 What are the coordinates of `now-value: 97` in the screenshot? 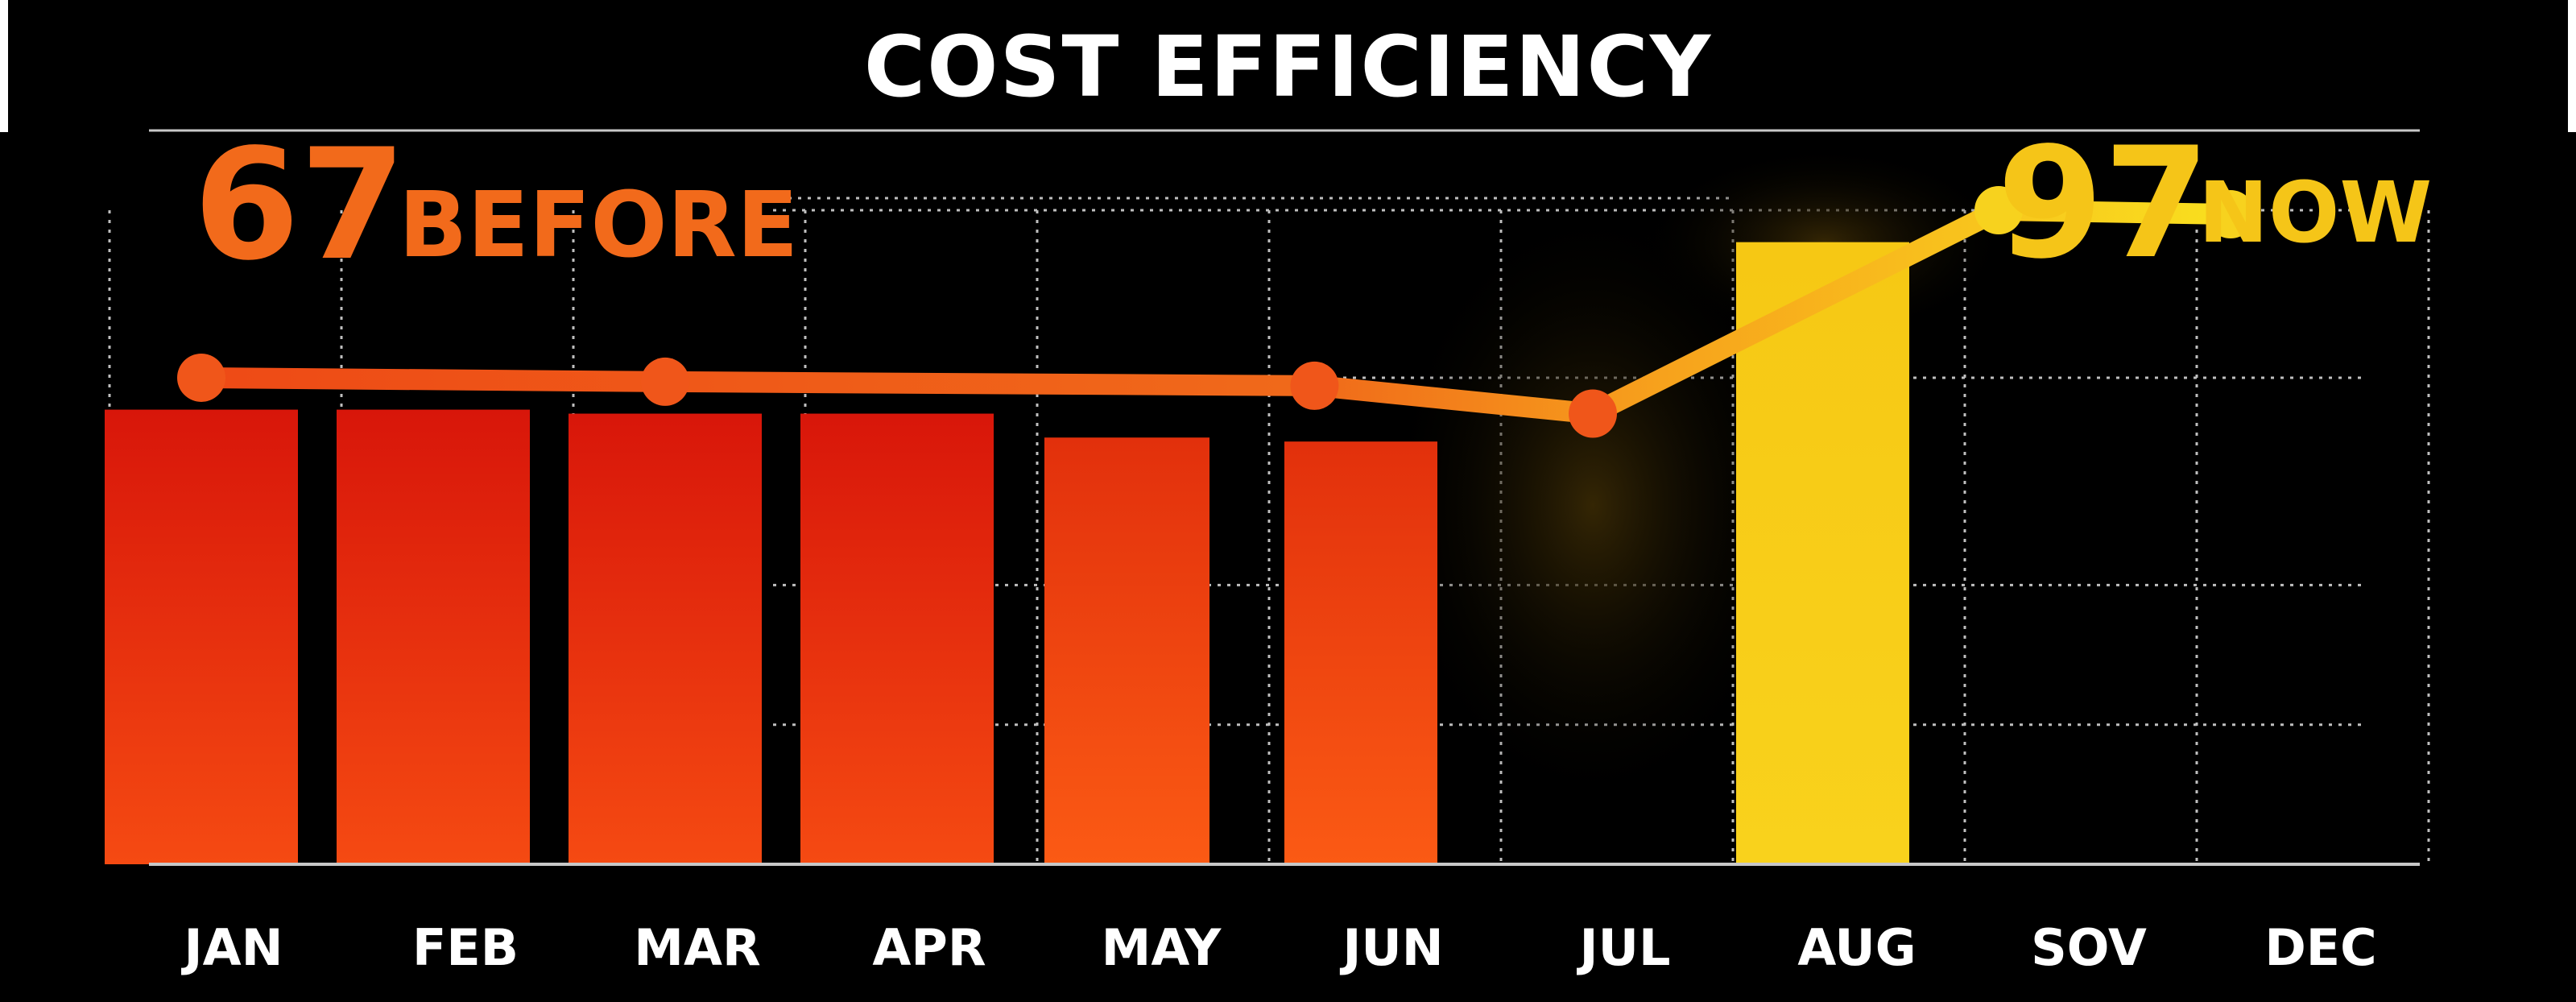 It's located at (2103, 203).